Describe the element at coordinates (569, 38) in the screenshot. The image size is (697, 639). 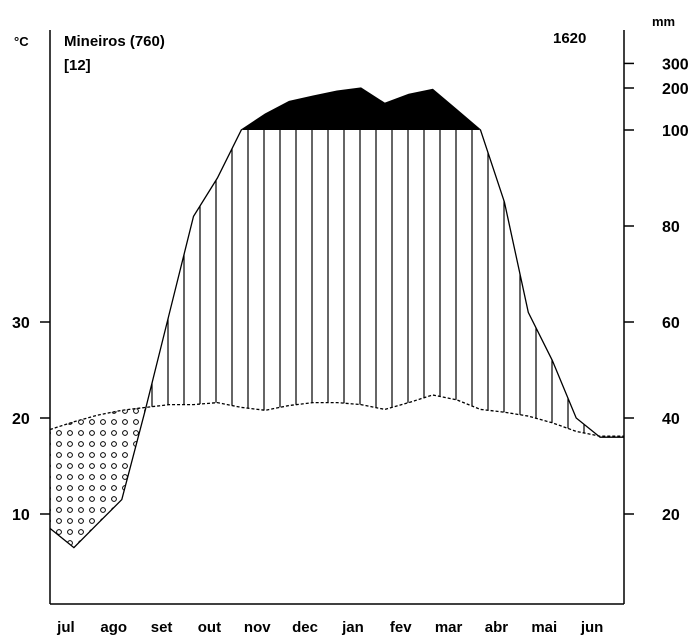
I see `annual-precipitation: 1620` at that location.